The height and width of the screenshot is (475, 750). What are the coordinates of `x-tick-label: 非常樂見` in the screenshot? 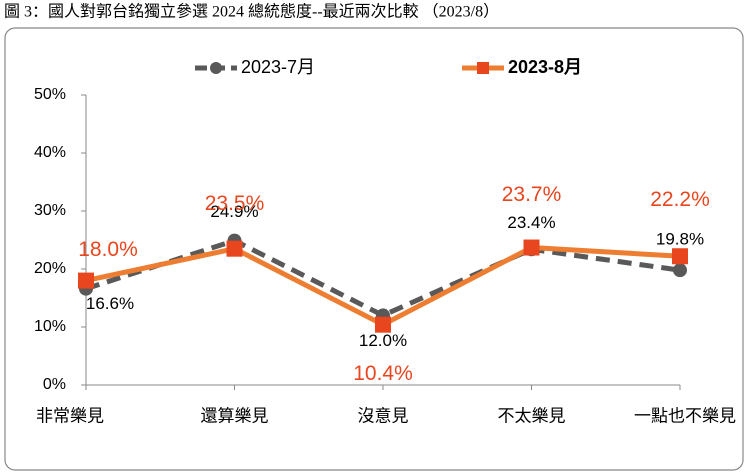 It's located at (70, 415).